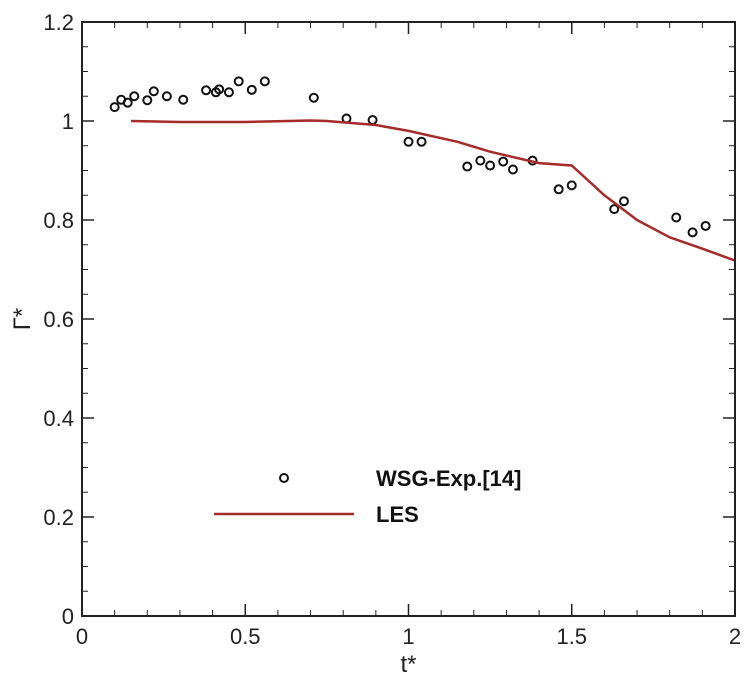 This screenshot has height=679, width=755. Describe the element at coordinates (58, 517) in the screenshot. I see `y-tick-label: 0.2` at that location.